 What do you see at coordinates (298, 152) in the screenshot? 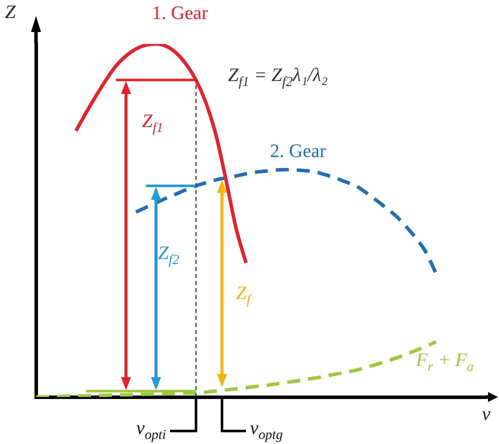
I see `series-label: 2. Gear` at bounding box center [298, 152].